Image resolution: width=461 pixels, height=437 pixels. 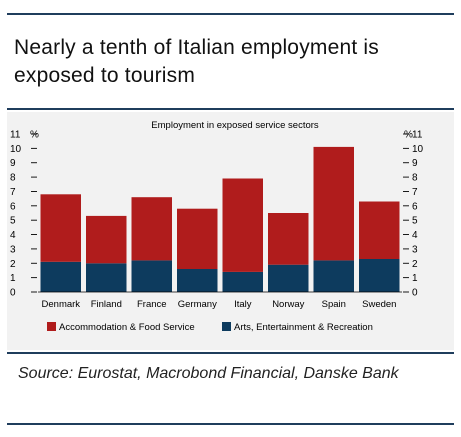 What do you see at coordinates (415, 264) in the screenshot?
I see `y-tick-label-right: 2` at bounding box center [415, 264].